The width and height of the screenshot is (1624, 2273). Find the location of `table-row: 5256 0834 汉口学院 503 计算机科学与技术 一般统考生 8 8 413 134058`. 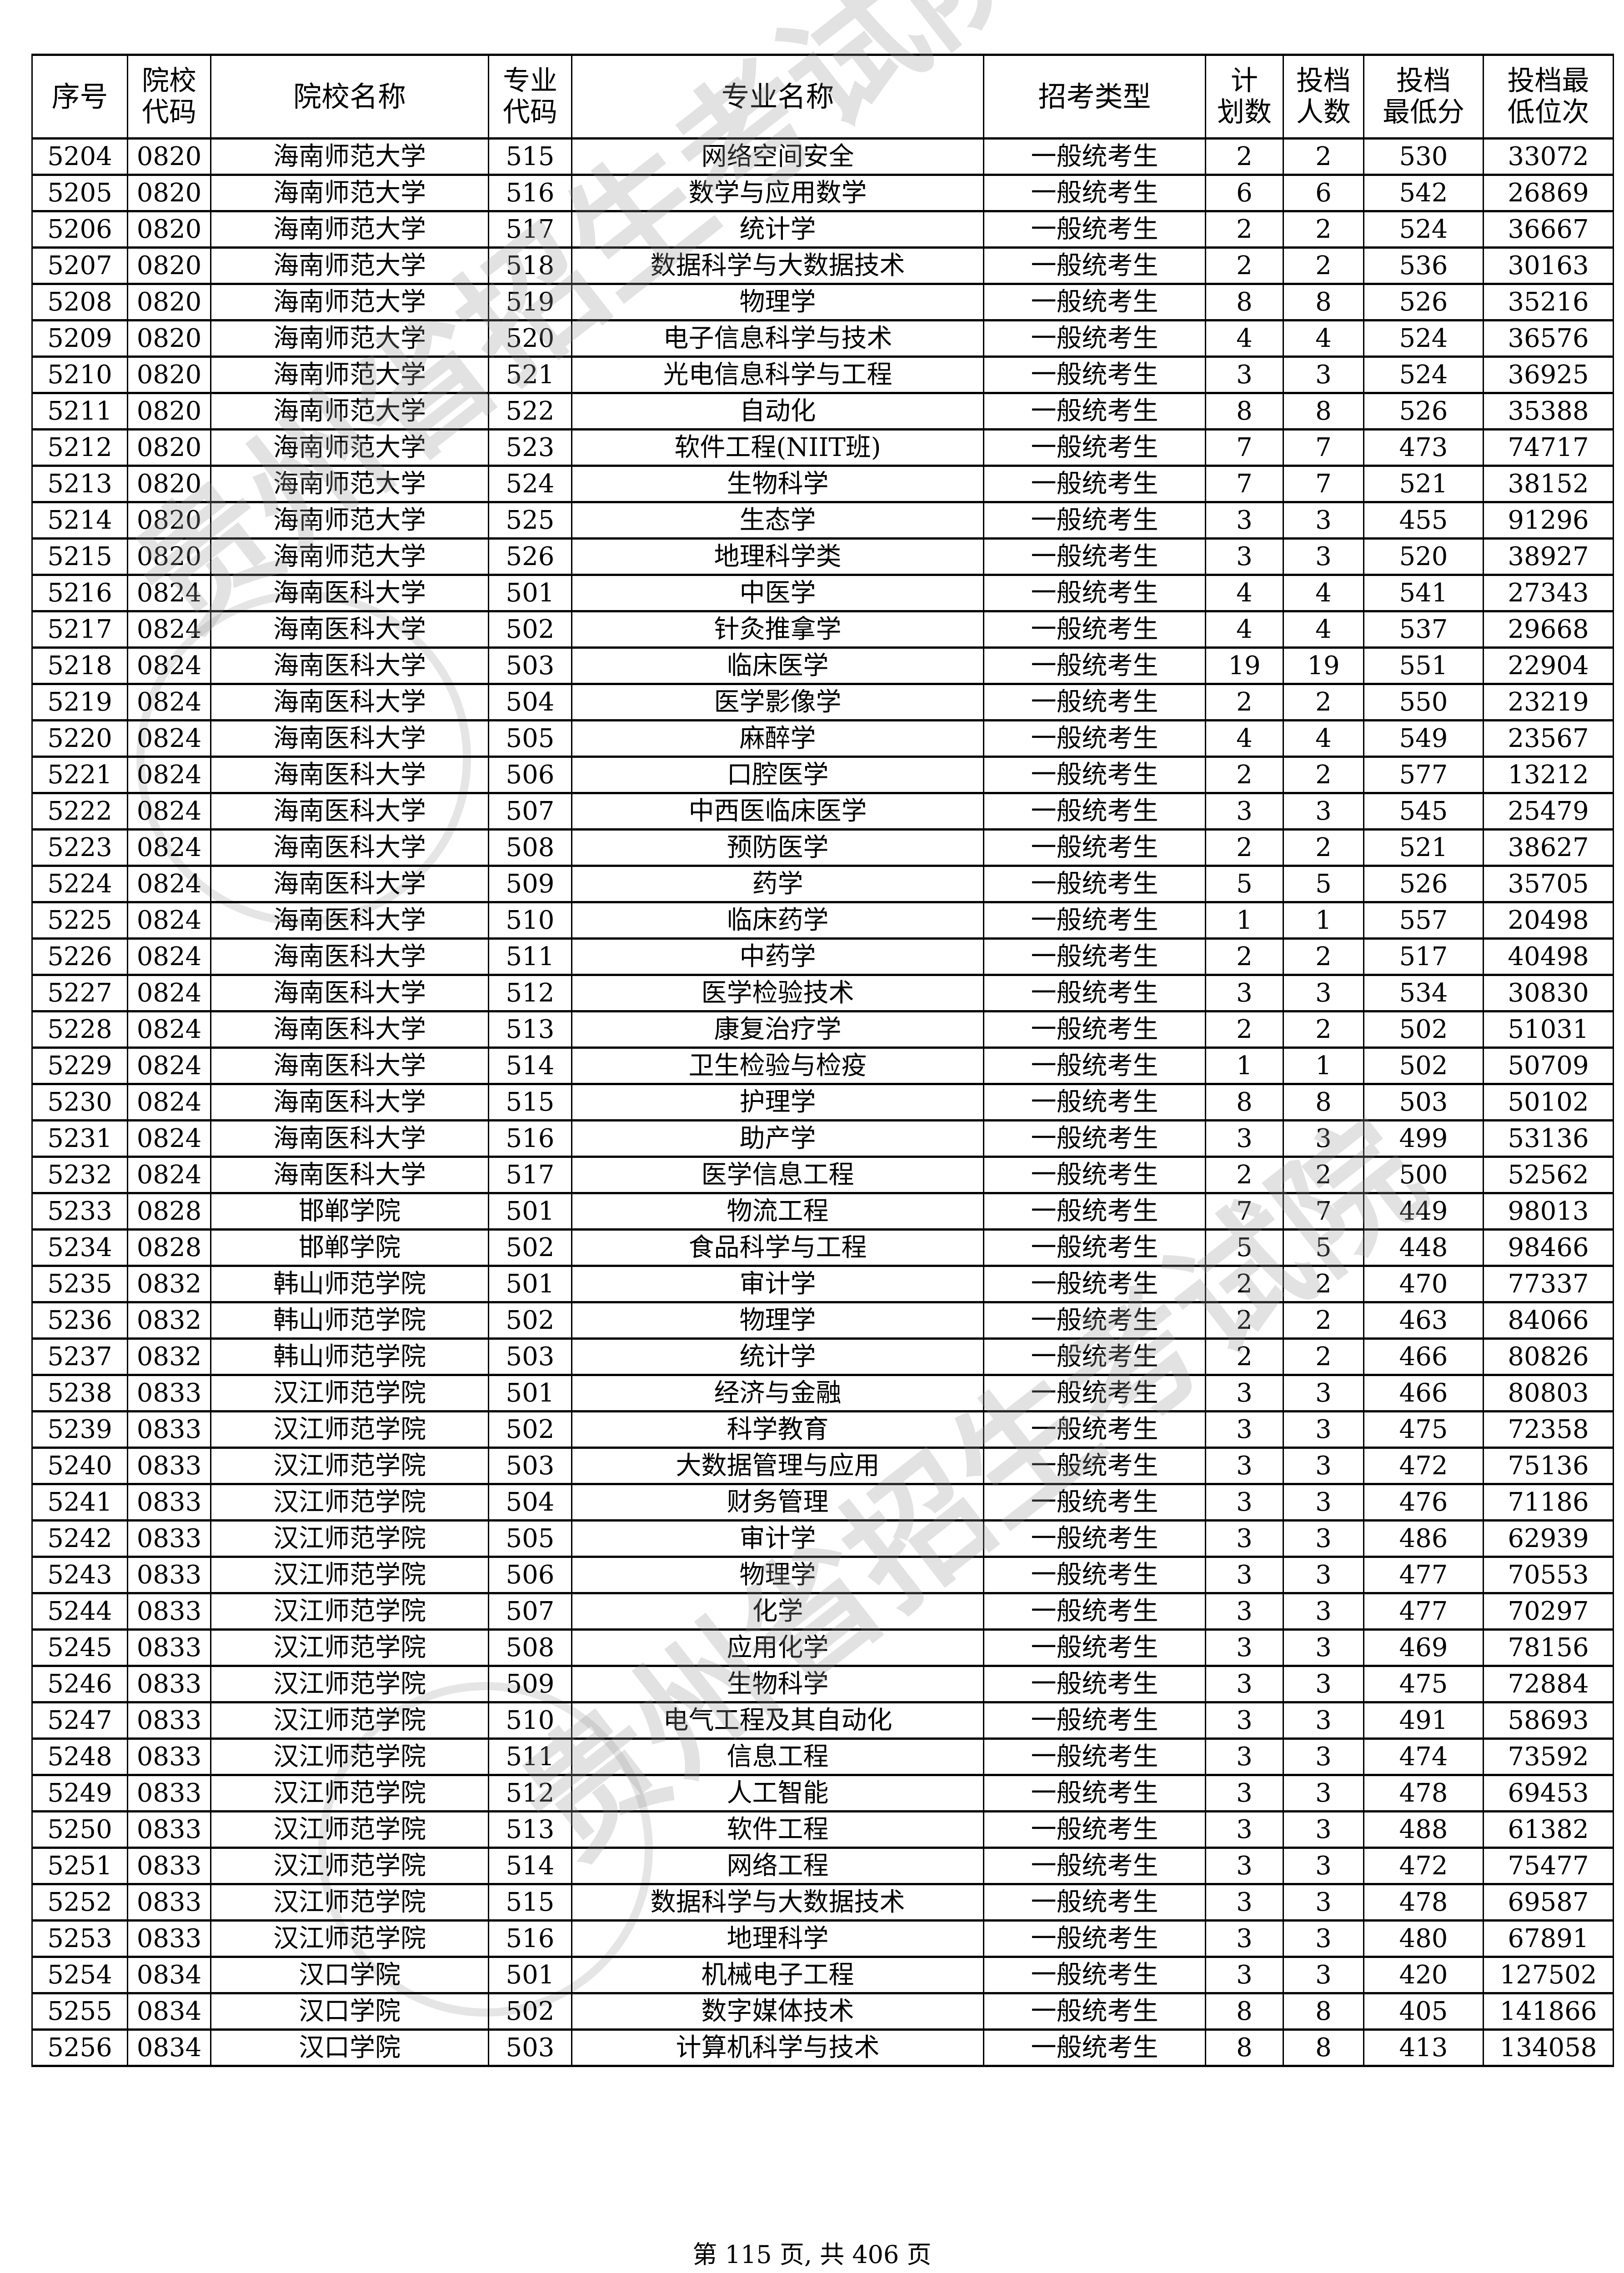

table-row: 5256 0834 汉口学院 503 计算机科学与技术 一般统考生 8 8 413 134058 is located at coordinates (822, 2047).